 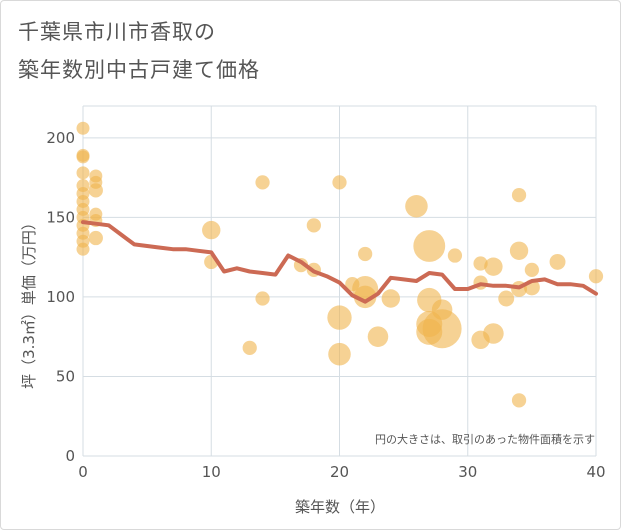 What do you see at coordinates (595, 472) in the screenshot?
I see `x-tick-label: 40` at bounding box center [595, 472].